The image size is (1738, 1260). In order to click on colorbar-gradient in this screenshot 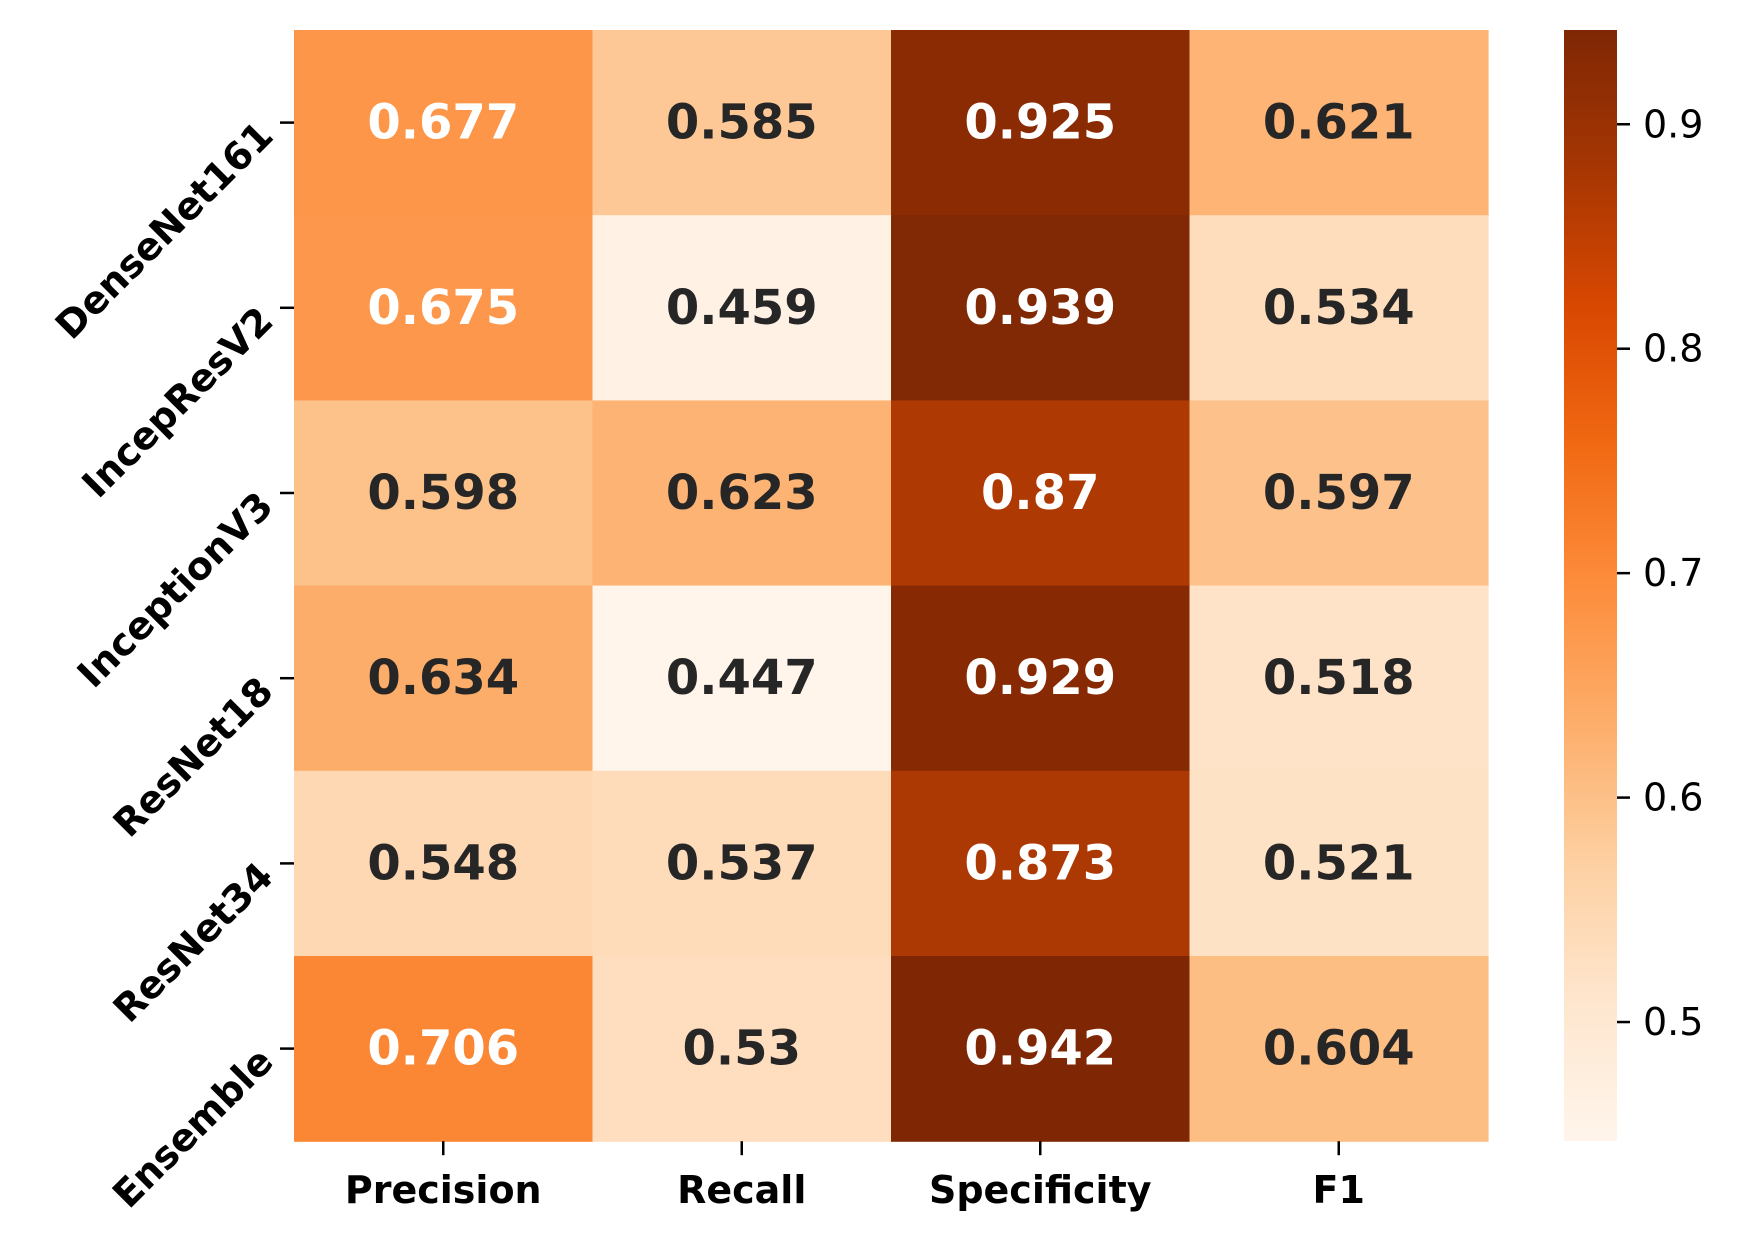, I will do `click(1590, 585)`.